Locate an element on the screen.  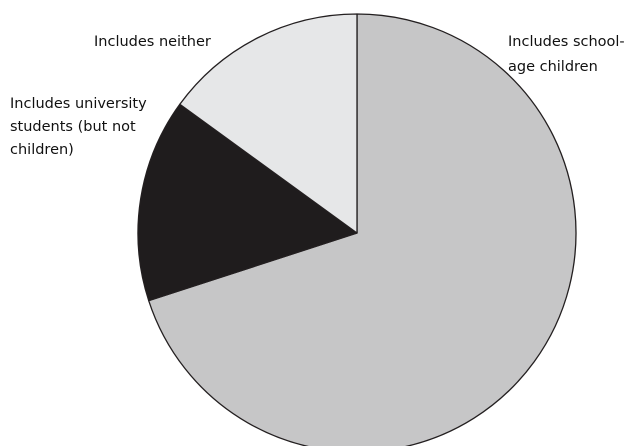
slice-label-line: age children is located at coordinates (553, 67).